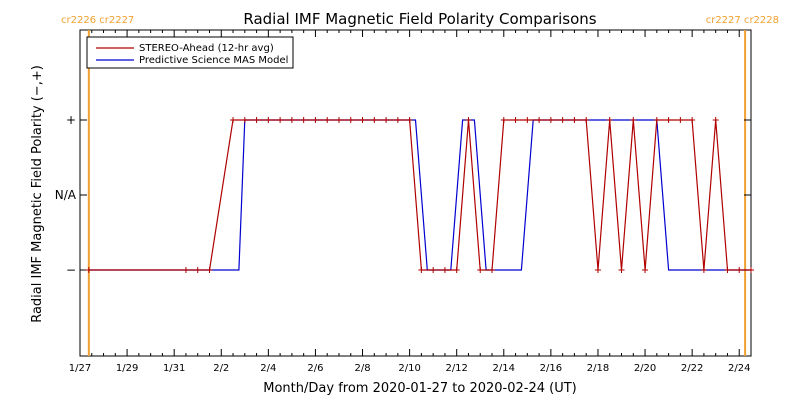 Image resolution: width=800 pixels, height=400 pixels. What do you see at coordinates (362, 368) in the screenshot?
I see `x-tick-label: 2/8` at bounding box center [362, 368].